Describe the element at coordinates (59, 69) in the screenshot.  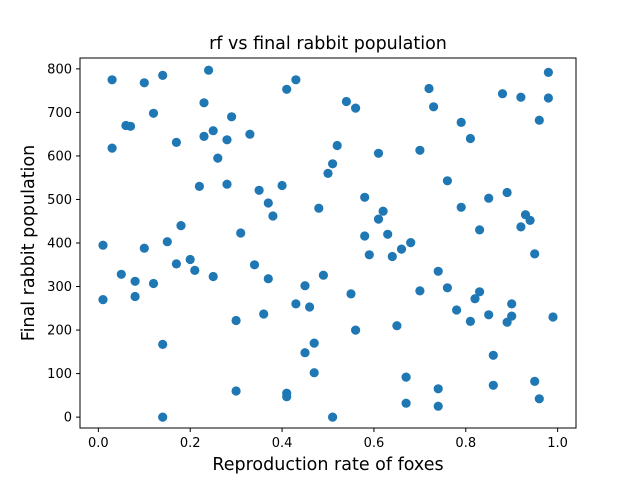
I see `y-tick-label: 800` at that location.